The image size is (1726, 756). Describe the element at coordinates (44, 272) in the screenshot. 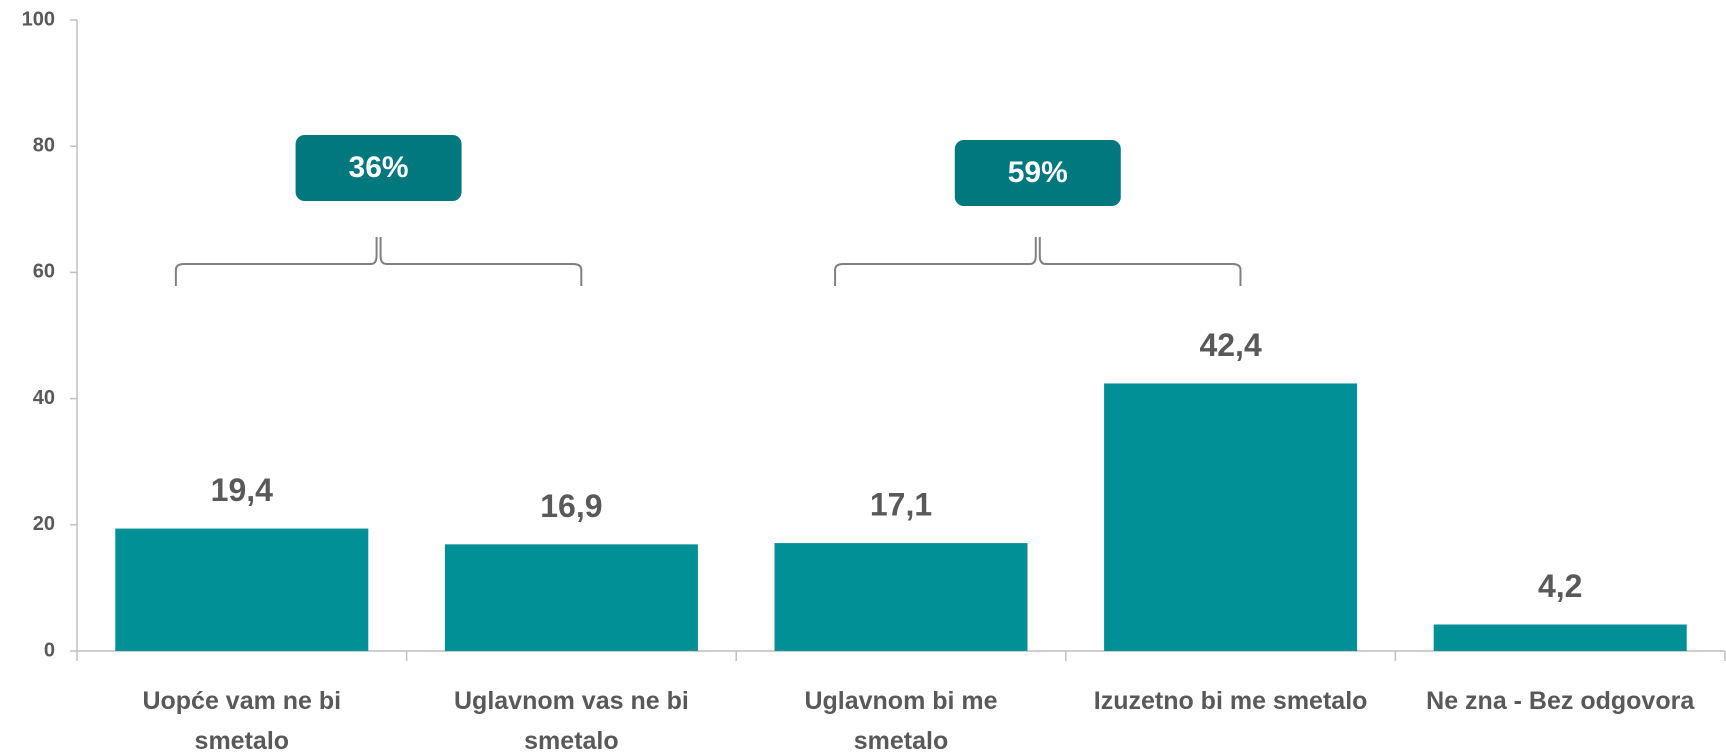

I see `y-tick-label: 60` at that location.